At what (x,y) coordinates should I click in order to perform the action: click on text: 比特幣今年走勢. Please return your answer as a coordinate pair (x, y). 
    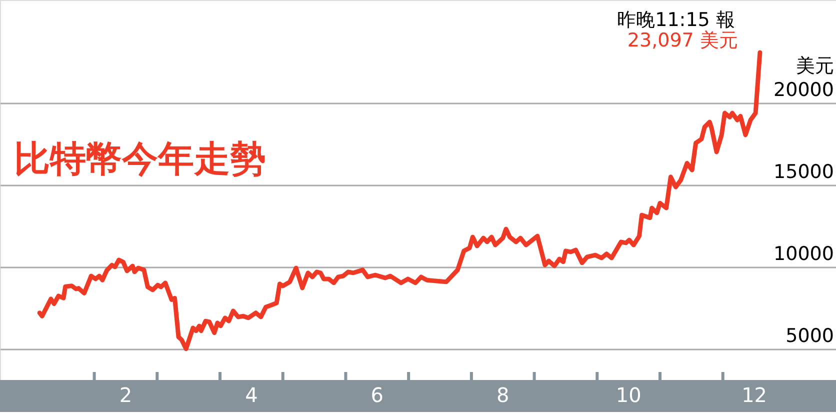
    Looking at the image, I should click on (140, 159).